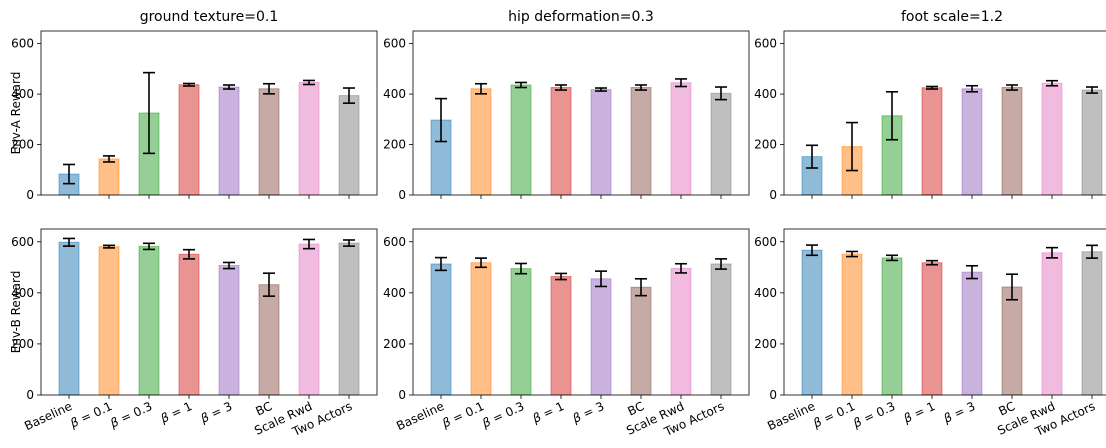 The height and width of the screenshot is (448, 1106). I want to click on y-axis-label: Env-A Reward, so click(16, 113).